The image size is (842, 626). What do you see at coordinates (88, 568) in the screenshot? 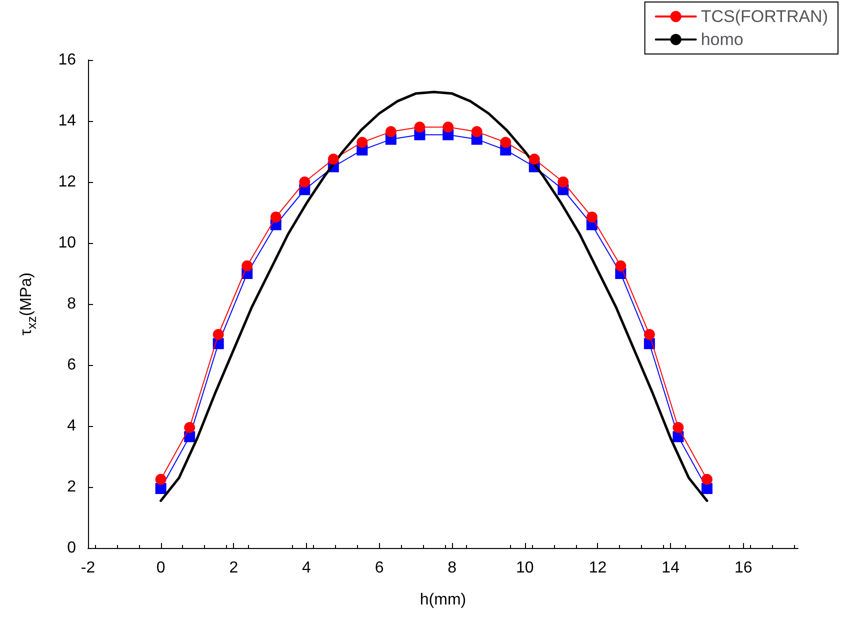
I see `x-tick-label: -2` at bounding box center [88, 568].